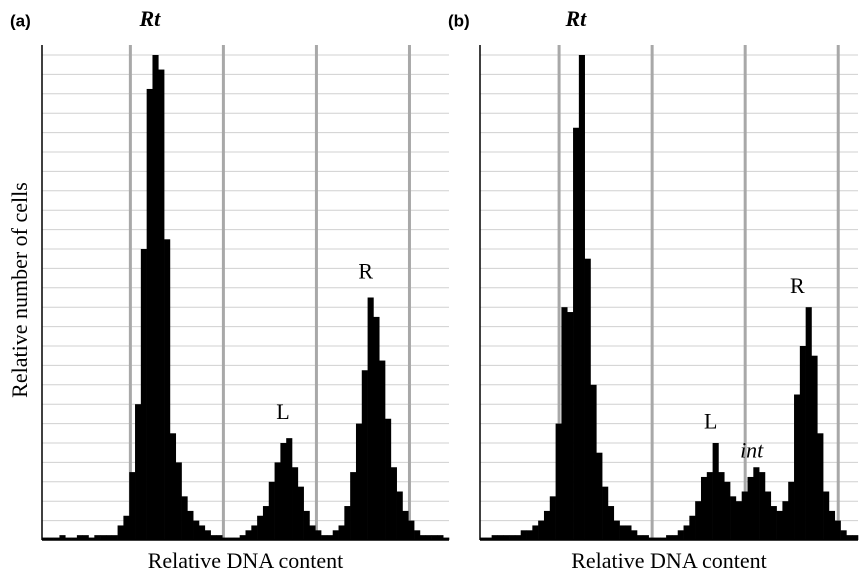  I want to click on peak-label: int, so click(752, 450).